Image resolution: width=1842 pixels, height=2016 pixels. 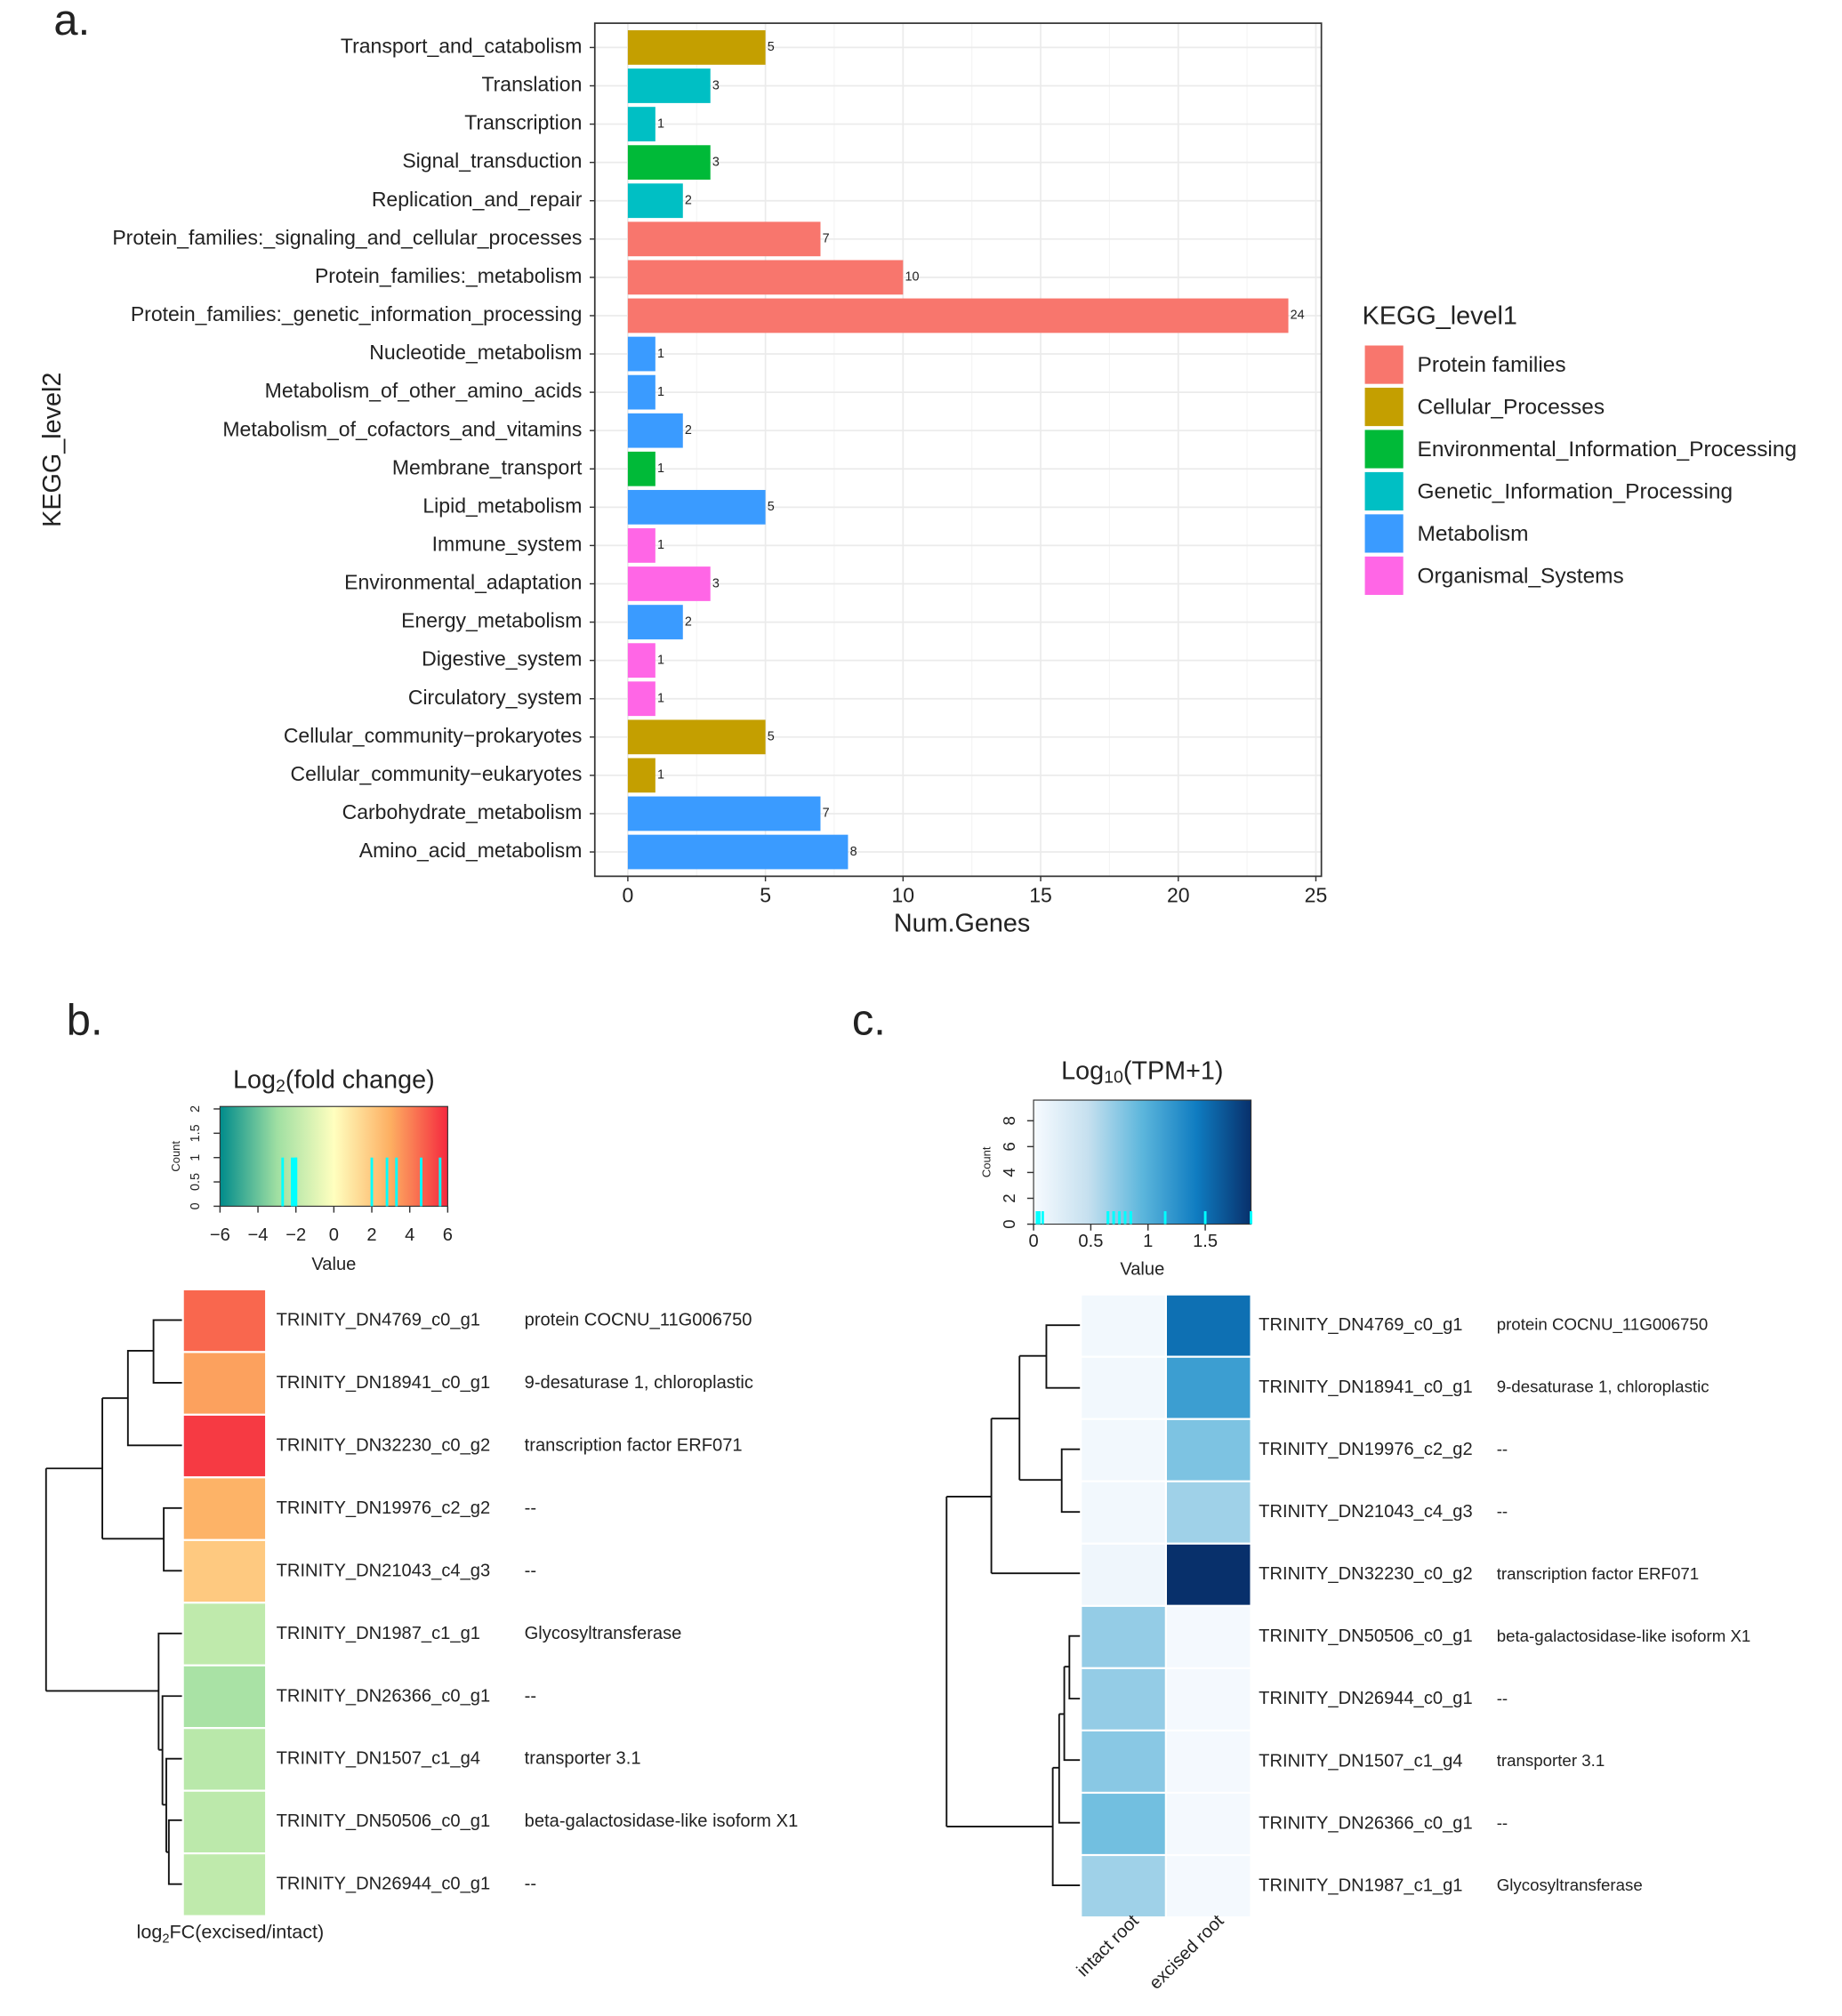 I want to click on column-label-part: log, so click(x=150, y=1931).